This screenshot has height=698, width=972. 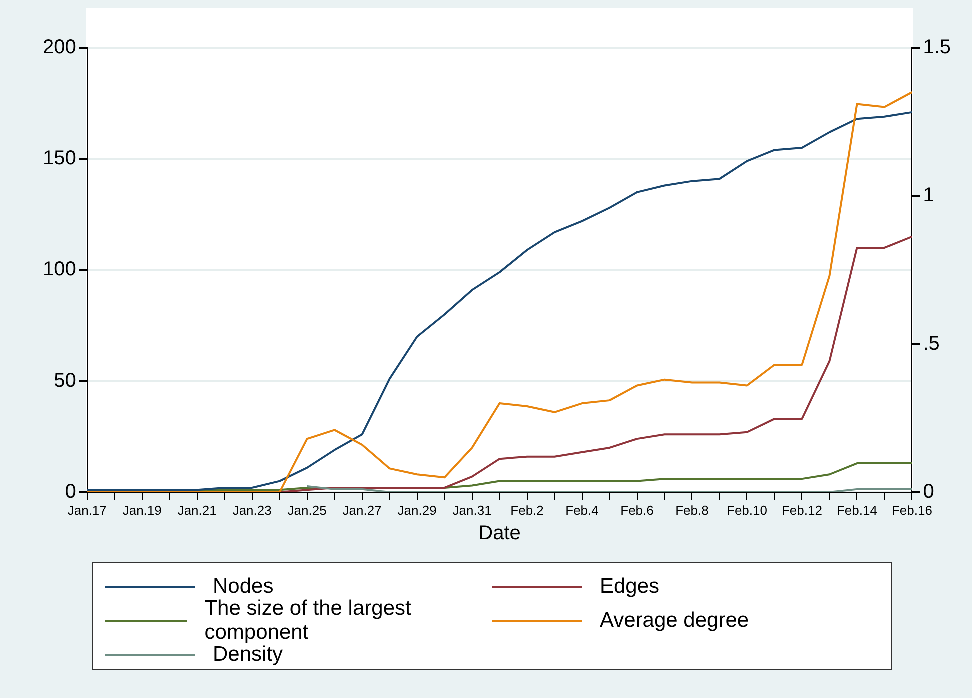 What do you see at coordinates (142, 510) in the screenshot?
I see `x-tick-label: Jan.19` at bounding box center [142, 510].